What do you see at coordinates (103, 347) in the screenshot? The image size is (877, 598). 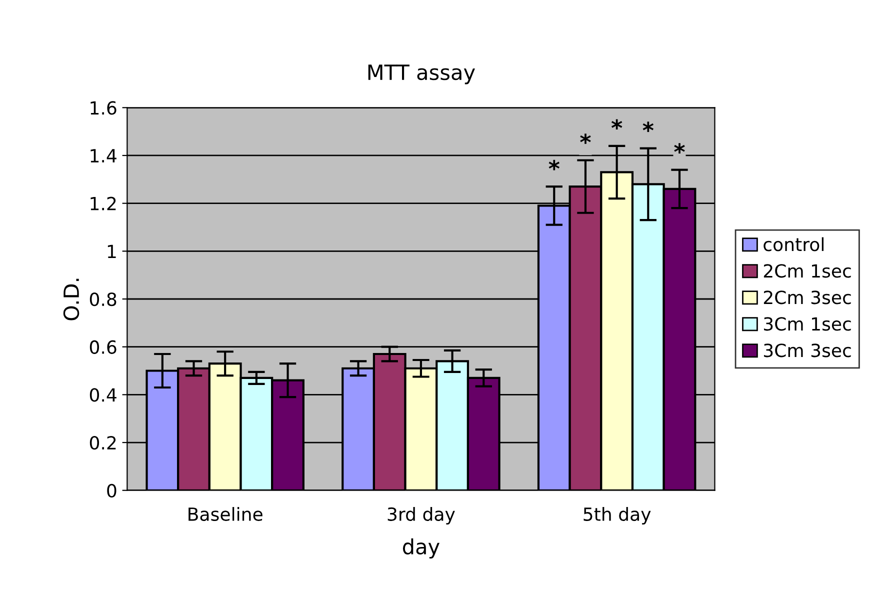 I see `y-tick-label: 0.6` at bounding box center [103, 347].